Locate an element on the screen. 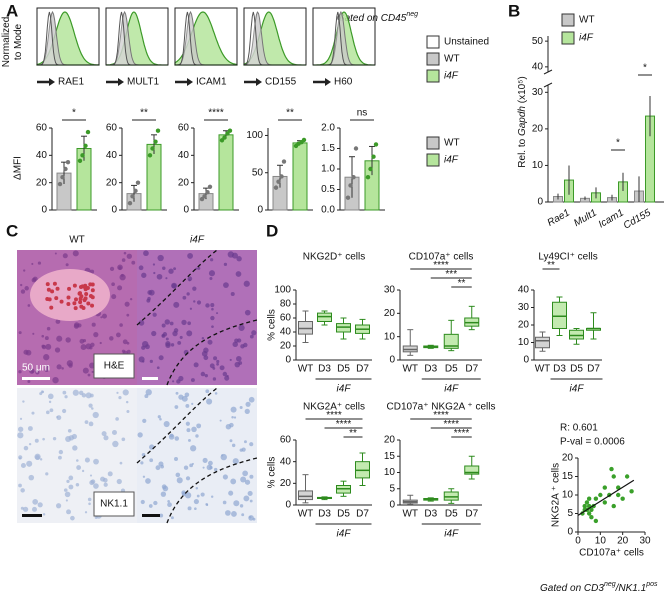  stain-box is located at coordinates (114, 504).